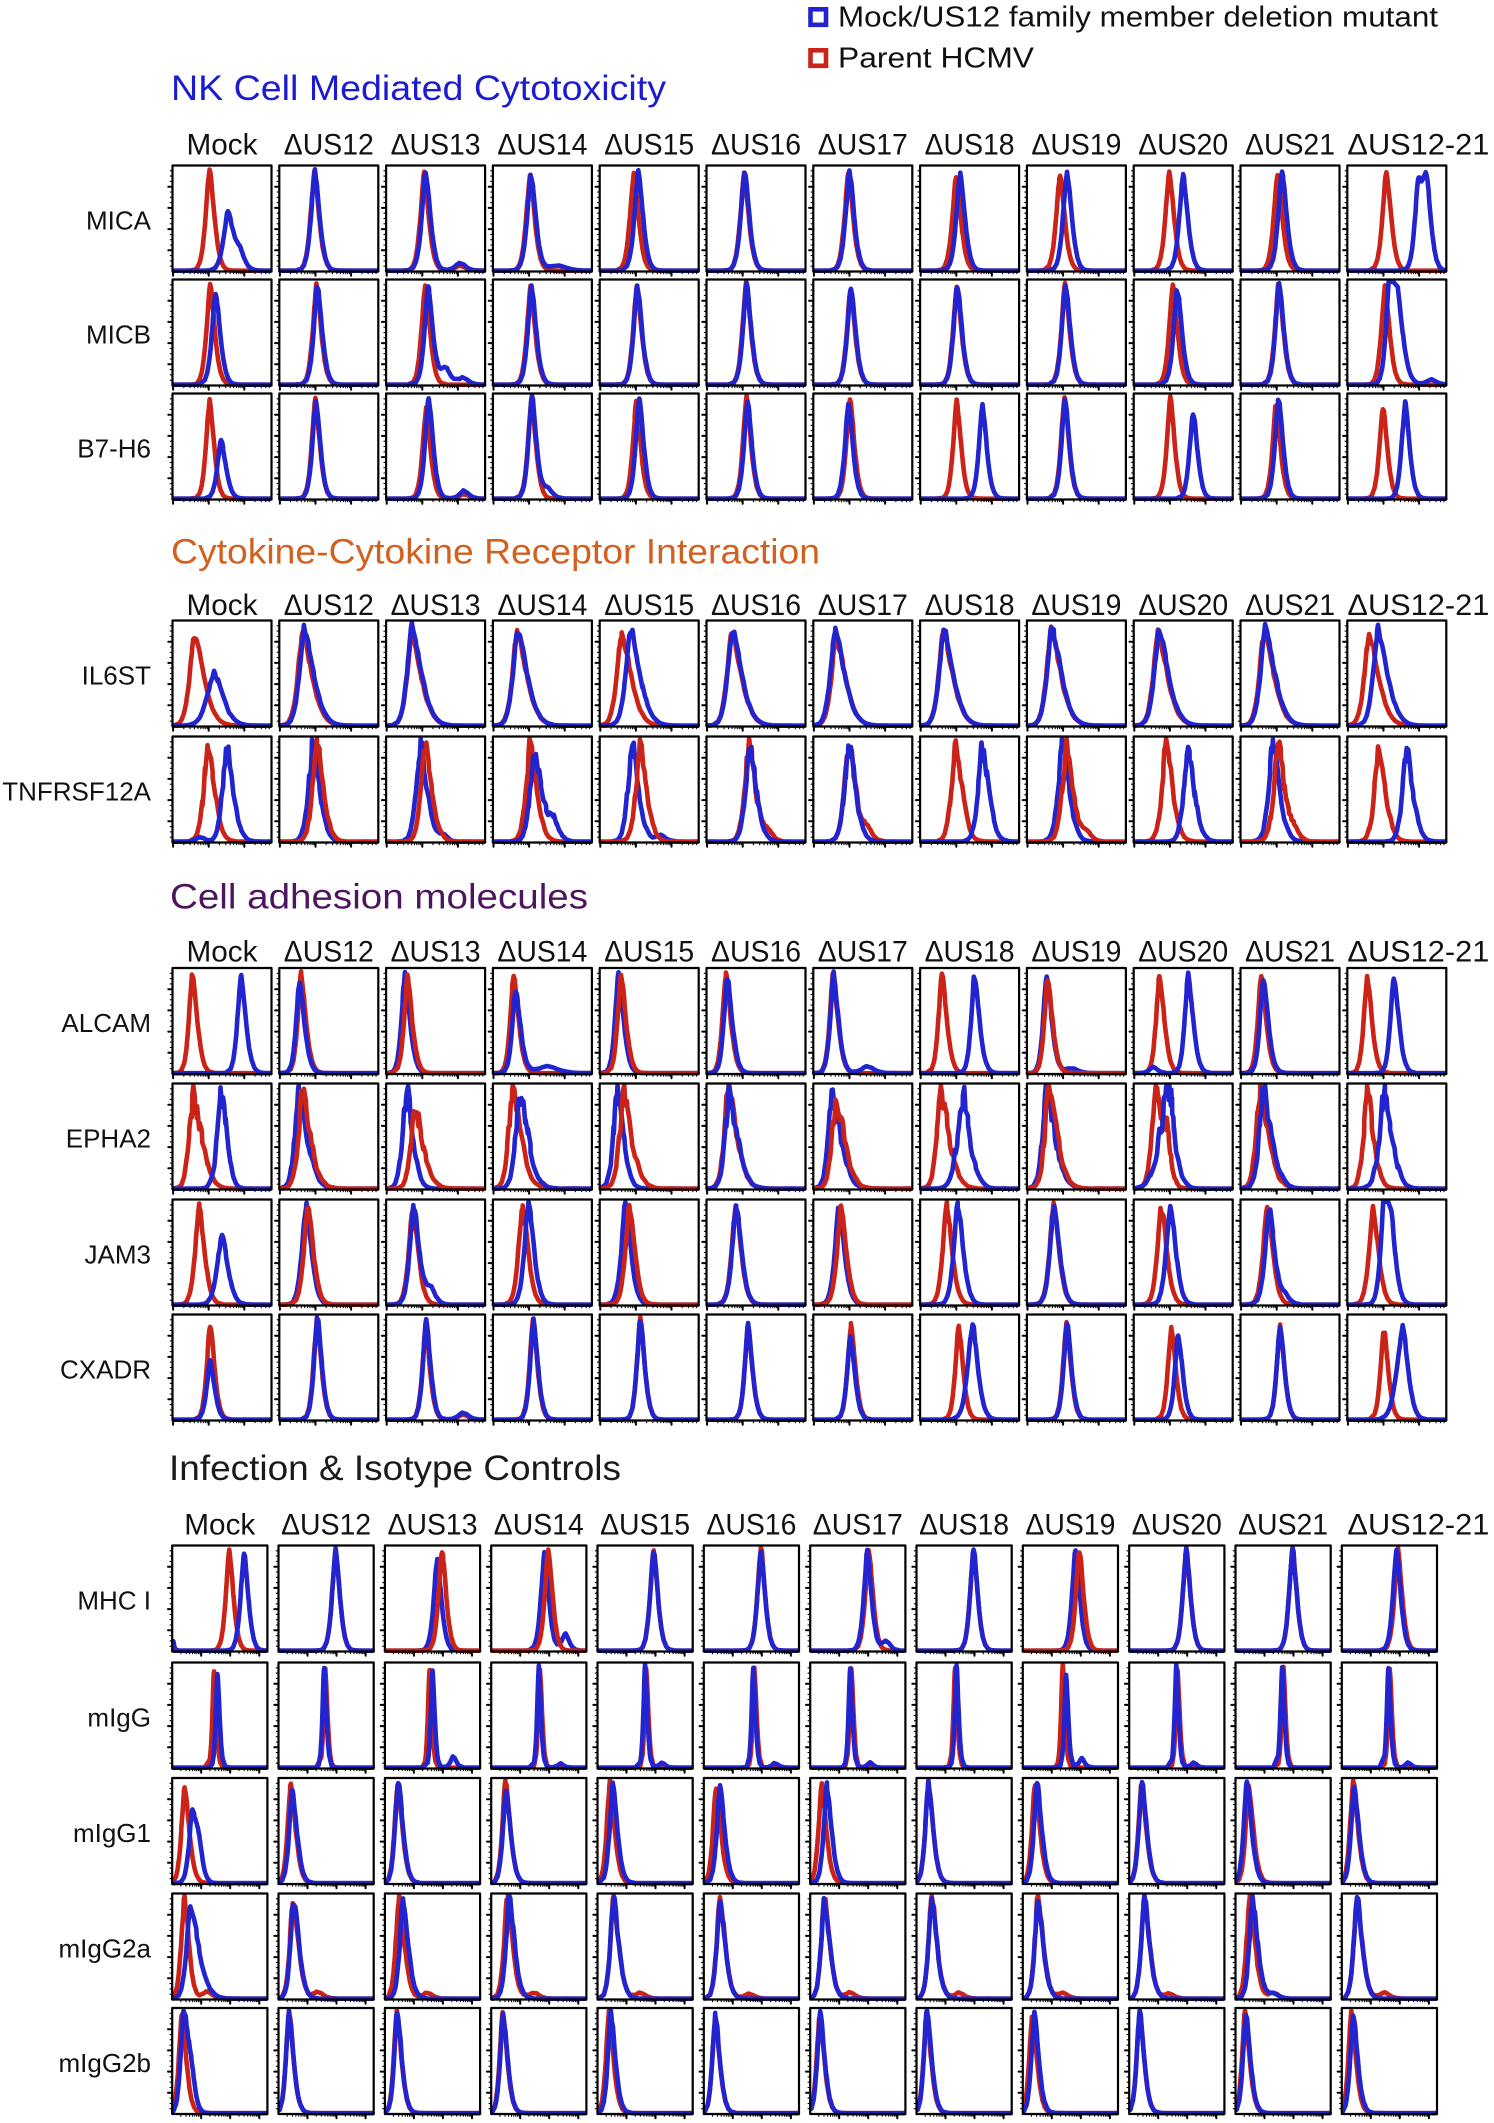  I want to click on svg-text:Mock/US12 family member deleti: Mock/US12 family member deletion mutant, so click(1138, 18).